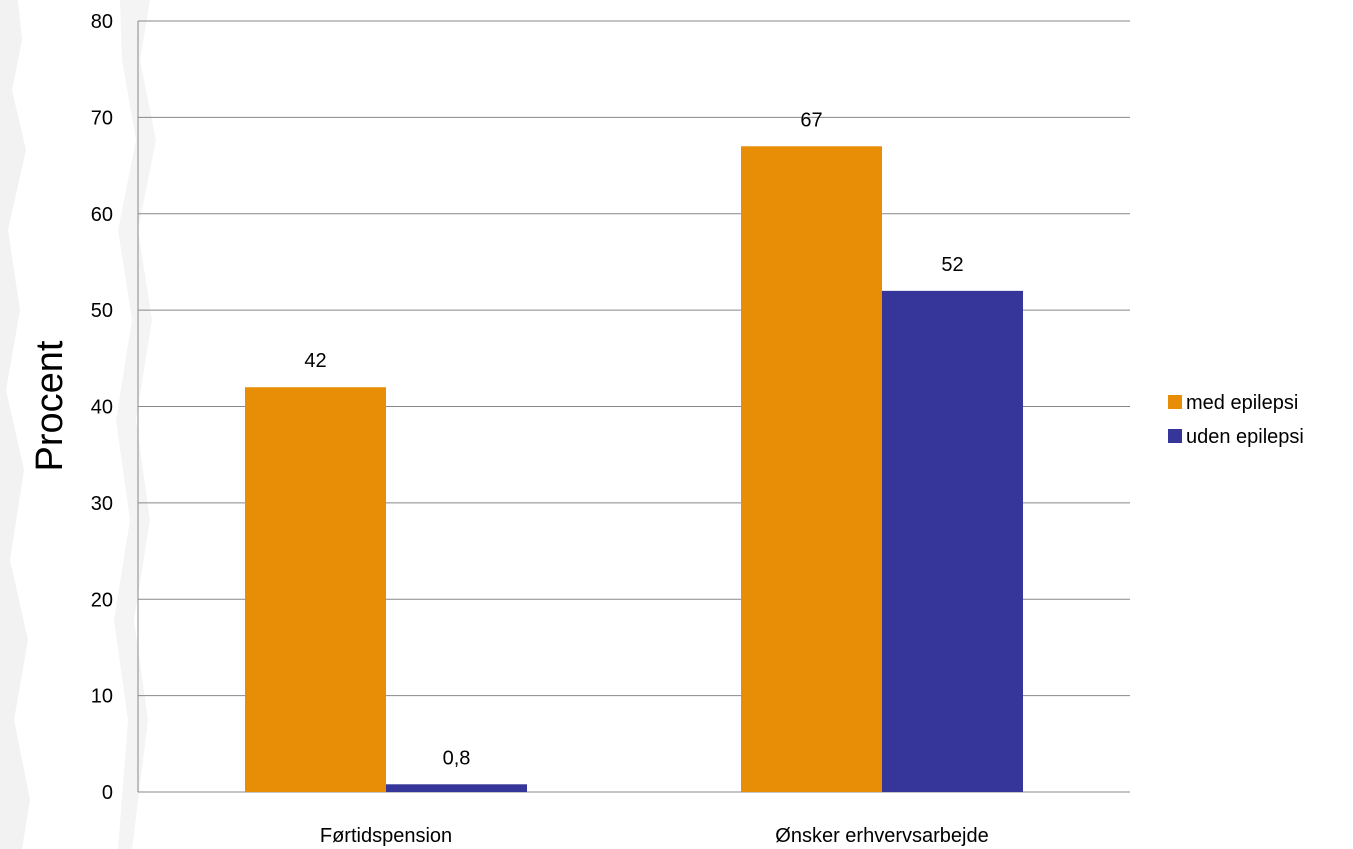  I want to click on y-tick-label: 60, so click(102, 215).